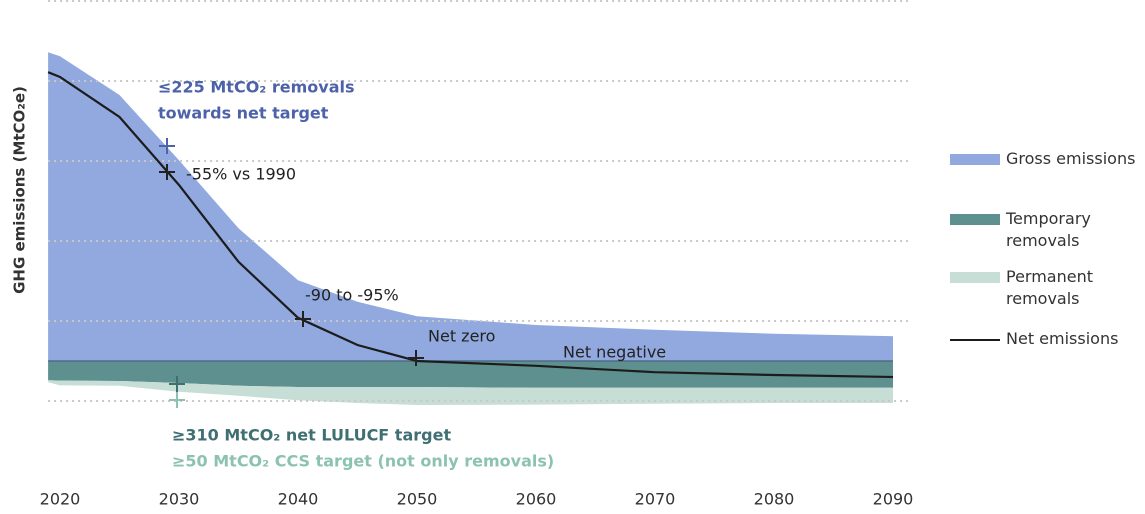  I want to click on x-tick-label: 2090, so click(893, 499).